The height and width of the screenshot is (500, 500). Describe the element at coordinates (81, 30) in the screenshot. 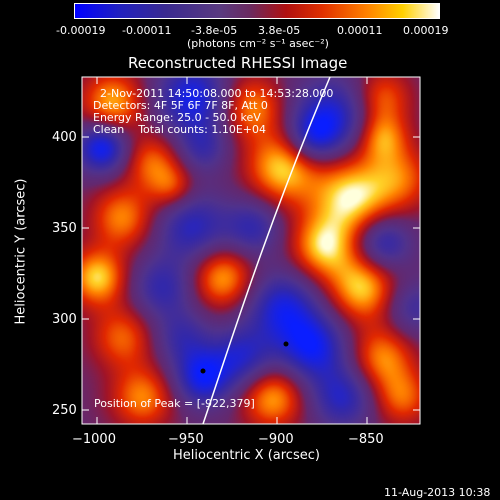

I see `colorbar-tick-1: -0.00019` at that location.